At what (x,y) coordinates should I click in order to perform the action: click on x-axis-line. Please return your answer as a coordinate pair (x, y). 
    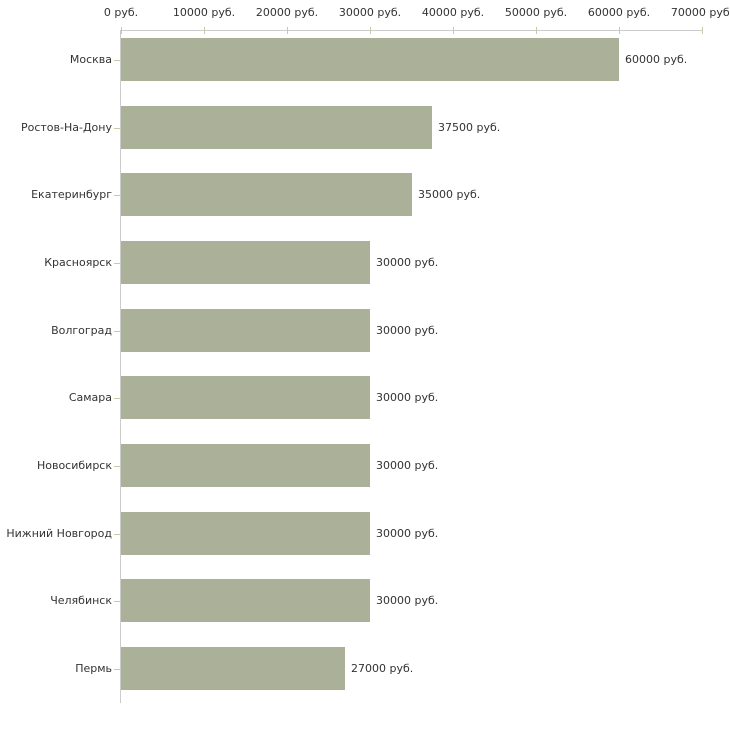
    Looking at the image, I should click on (411, 30).